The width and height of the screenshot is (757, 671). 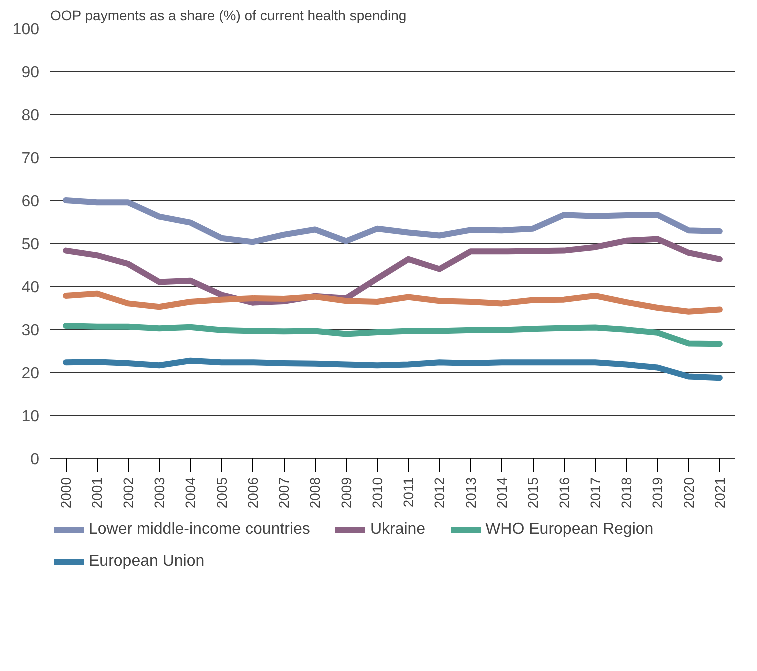 I want to click on y-tick-label: 30, so click(x=31, y=331).